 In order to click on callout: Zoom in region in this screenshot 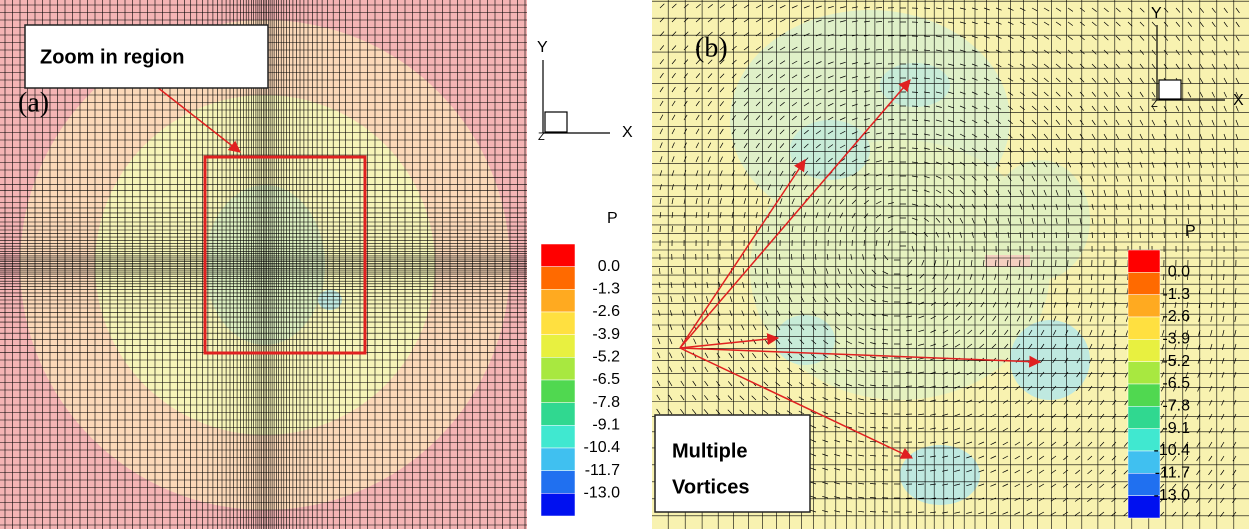, I will do `click(112, 57)`.